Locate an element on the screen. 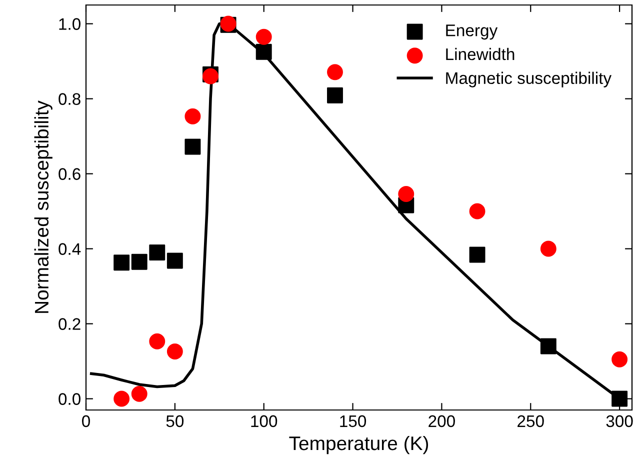 The width and height of the screenshot is (643, 467). x-axis-title: Temperature (K) is located at coordinates (358, 445).